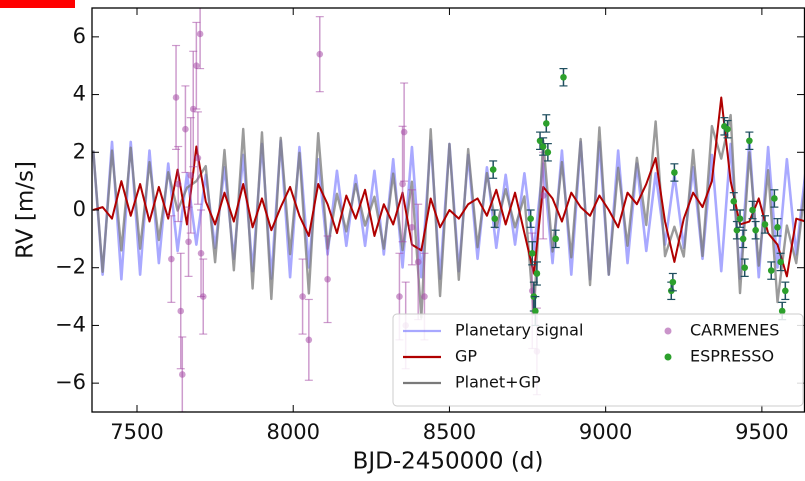 The image size is (805, 481). Describe the element at coordinates (449, 432) in the screenshot. I see `x-tick-label: 8500` at that location.